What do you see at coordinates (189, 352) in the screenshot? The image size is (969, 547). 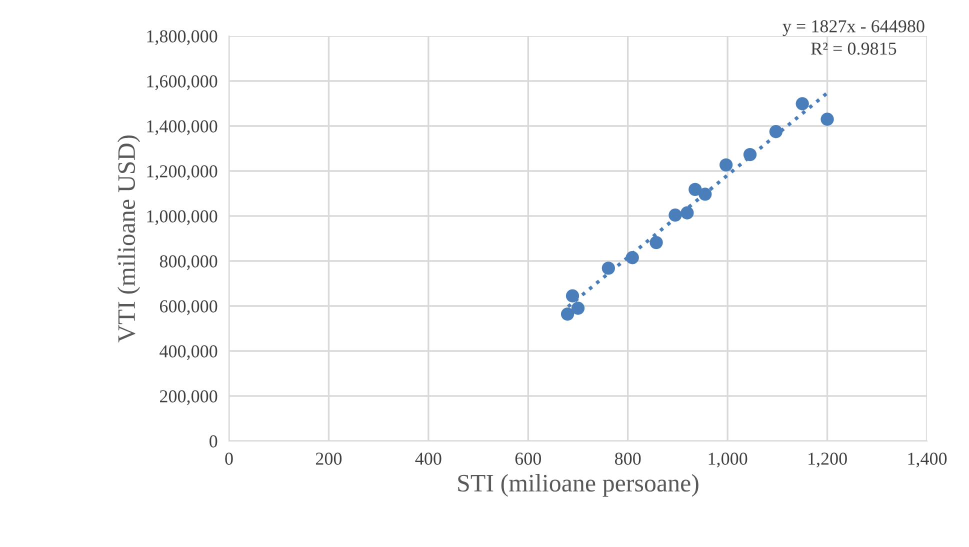 I see `y-tick-label: 400,000` at bounding box center [189, 352].